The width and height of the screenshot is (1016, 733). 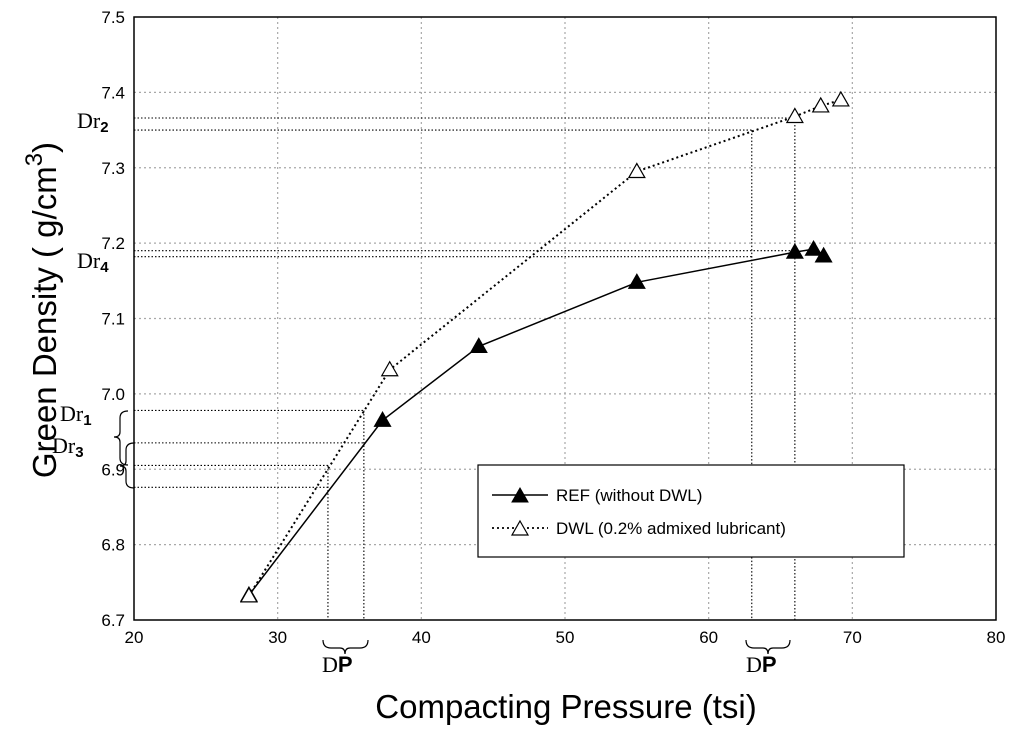 What do you see at coordinates (996, 637) in the screenshot?
I see `x-tick-label: 80` at bounding box center [996, 637].